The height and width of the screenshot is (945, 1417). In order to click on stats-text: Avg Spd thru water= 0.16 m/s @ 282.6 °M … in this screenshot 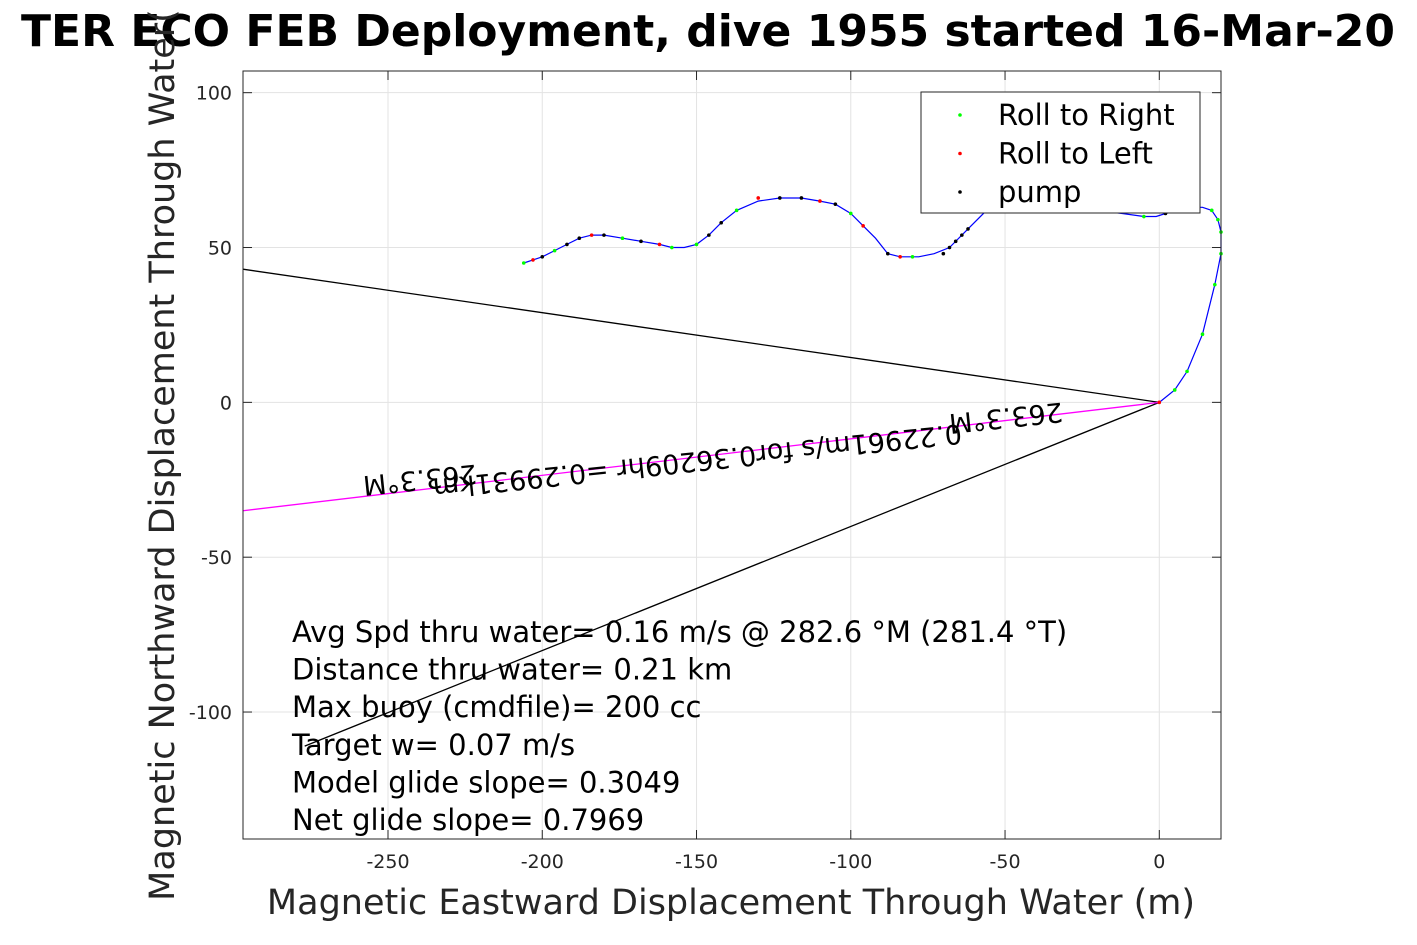, I will do `click(679, 726)`.